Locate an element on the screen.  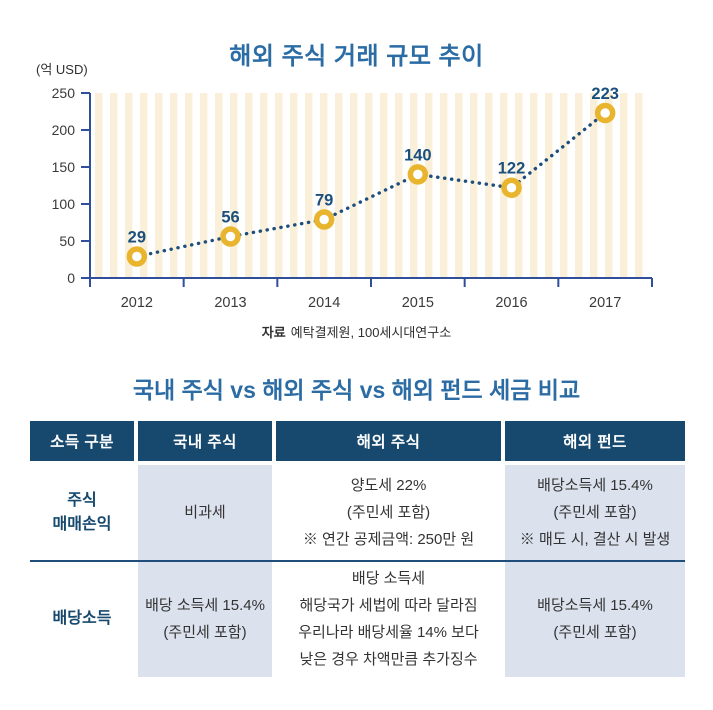
data-point-value: 79 is located at coordinates (324, 201).